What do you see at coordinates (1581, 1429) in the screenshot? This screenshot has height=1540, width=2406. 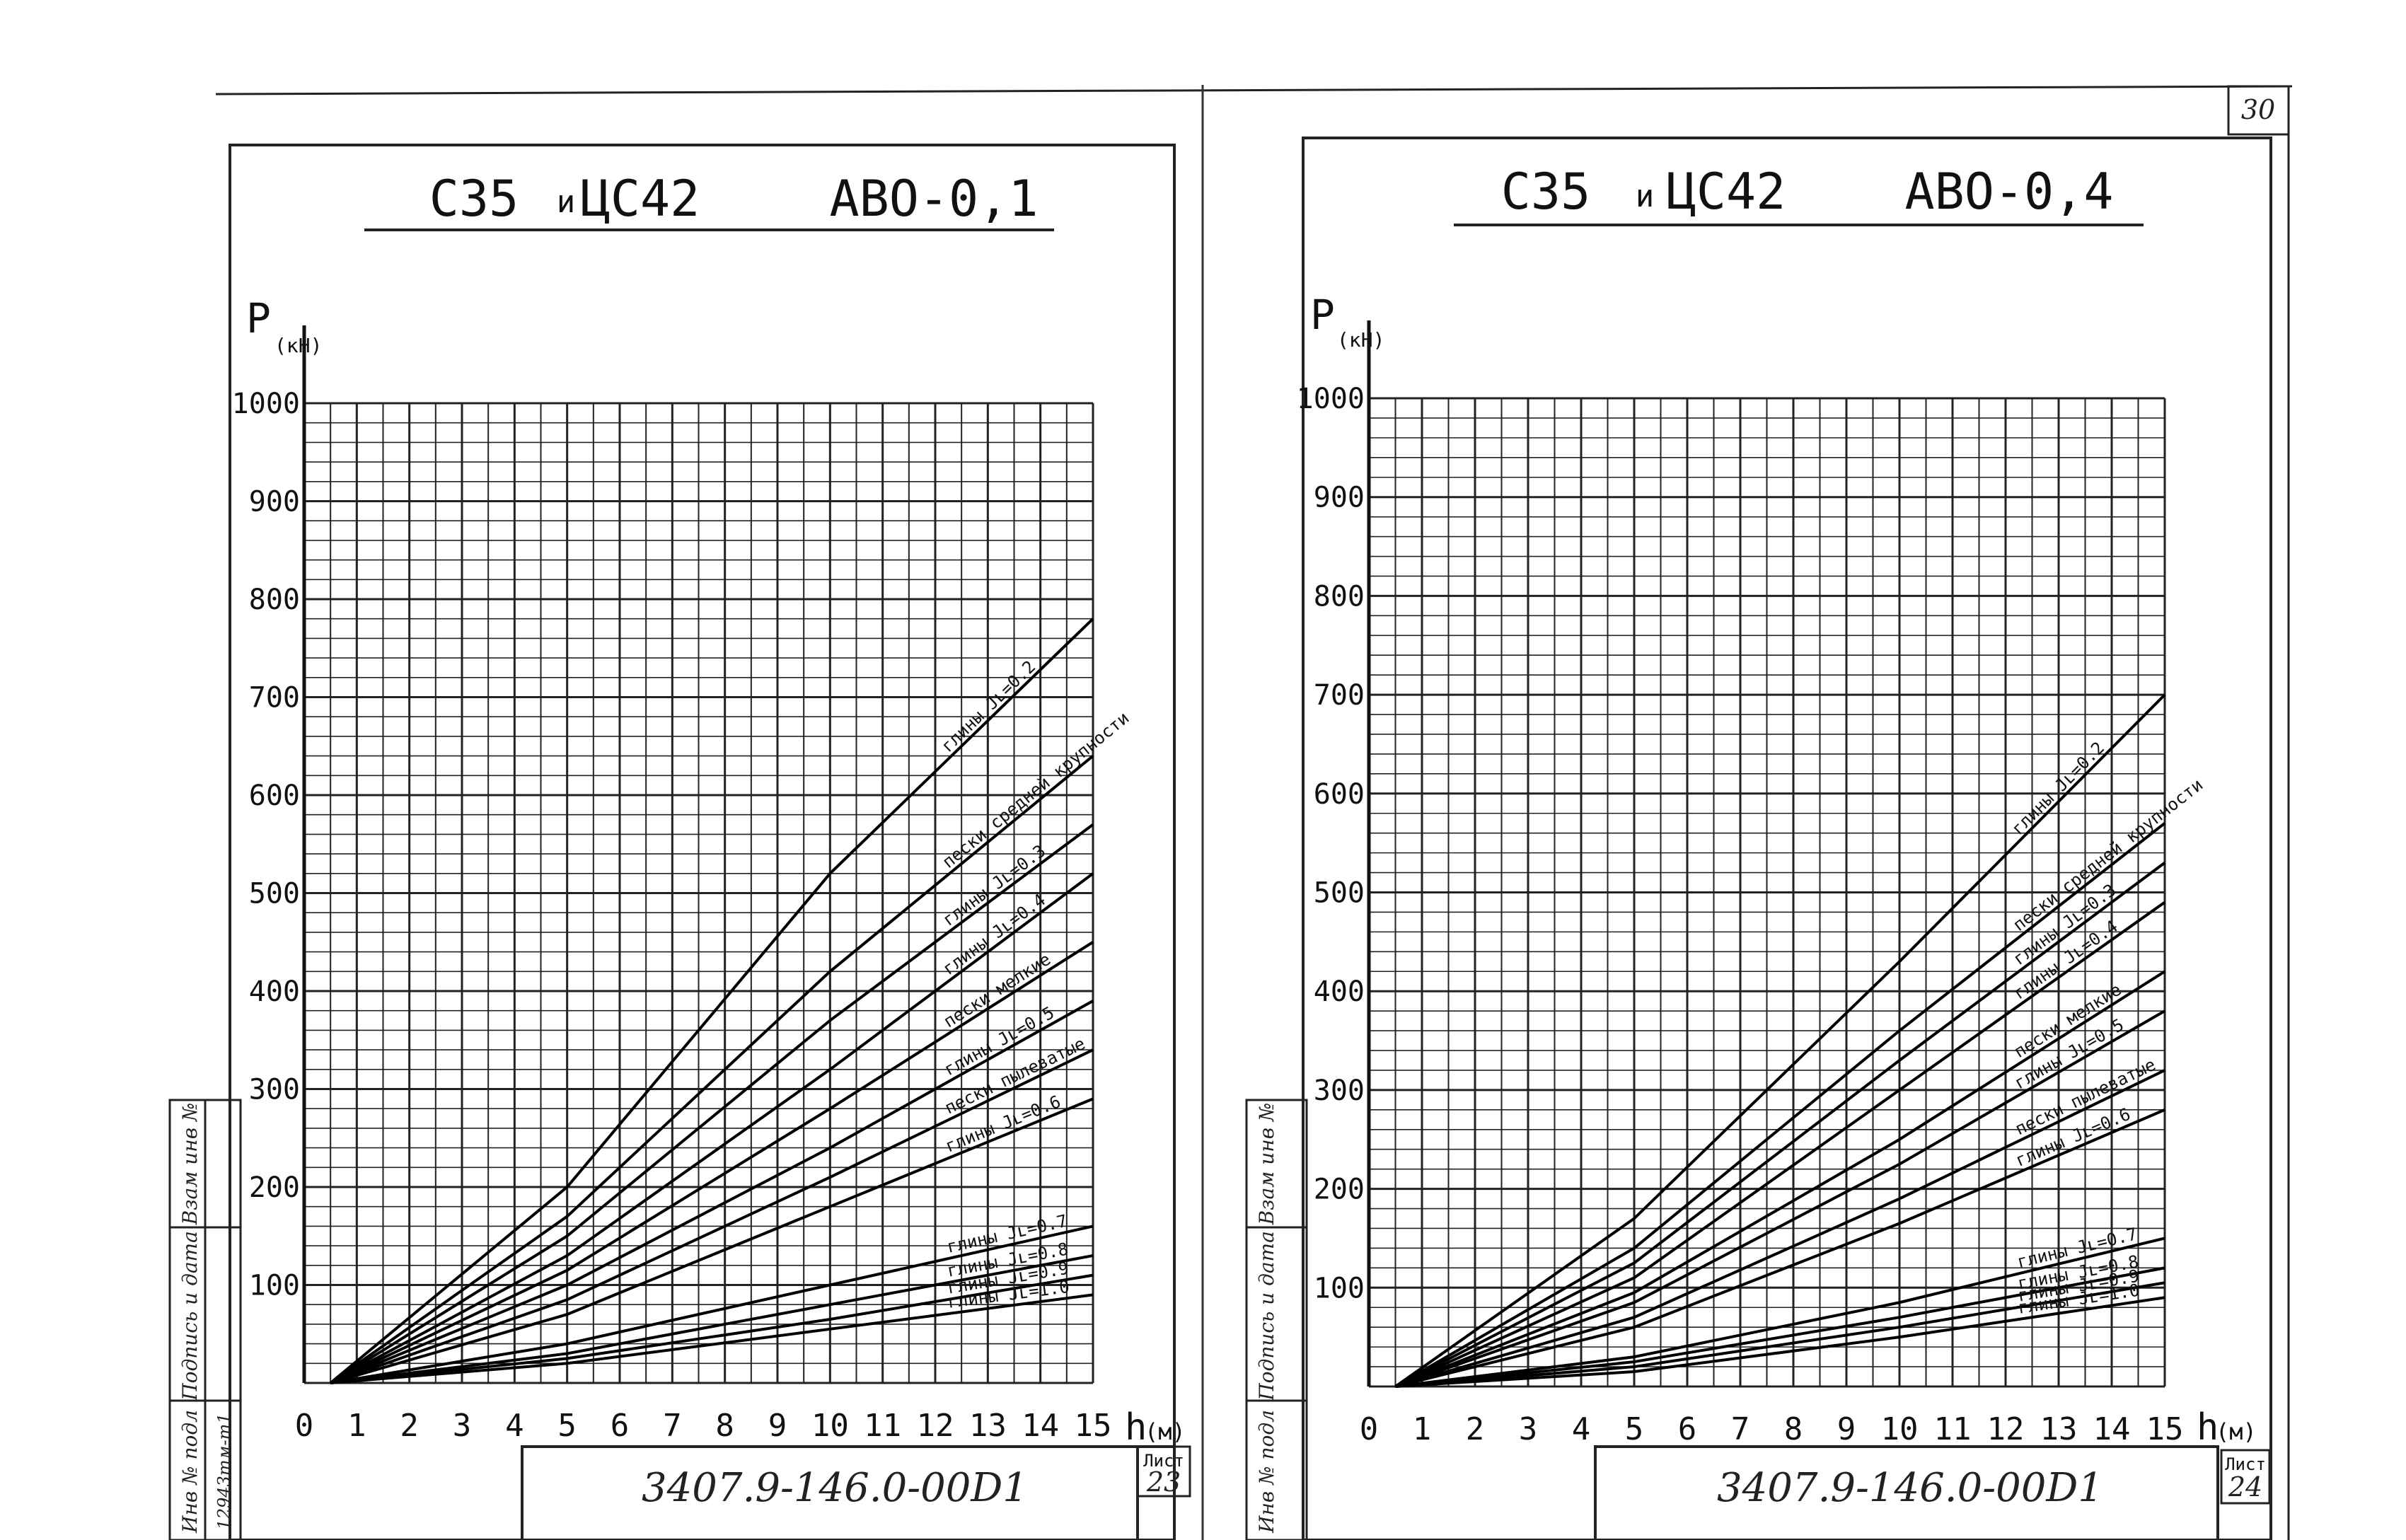 I see `x-tick-label: 4` at bounding box center [1581, 1429].